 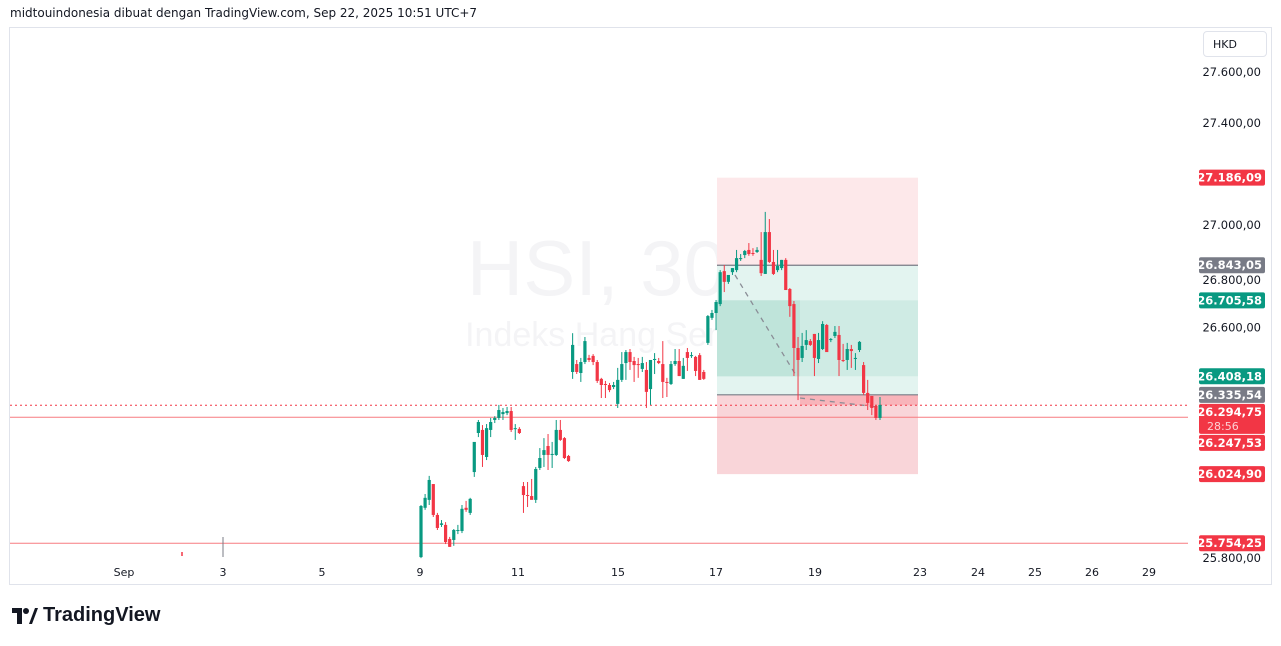 I want to click on currency-button: HKD, so click(x=1235, y=44).